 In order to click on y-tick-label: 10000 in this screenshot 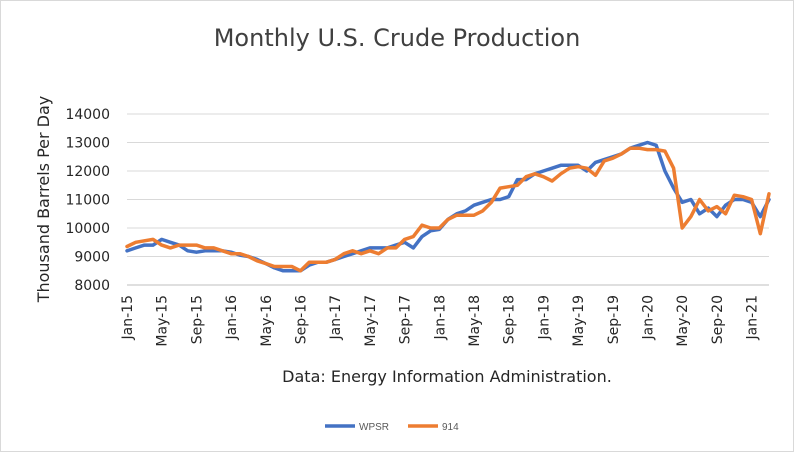, I will do `click(87, 229)`.